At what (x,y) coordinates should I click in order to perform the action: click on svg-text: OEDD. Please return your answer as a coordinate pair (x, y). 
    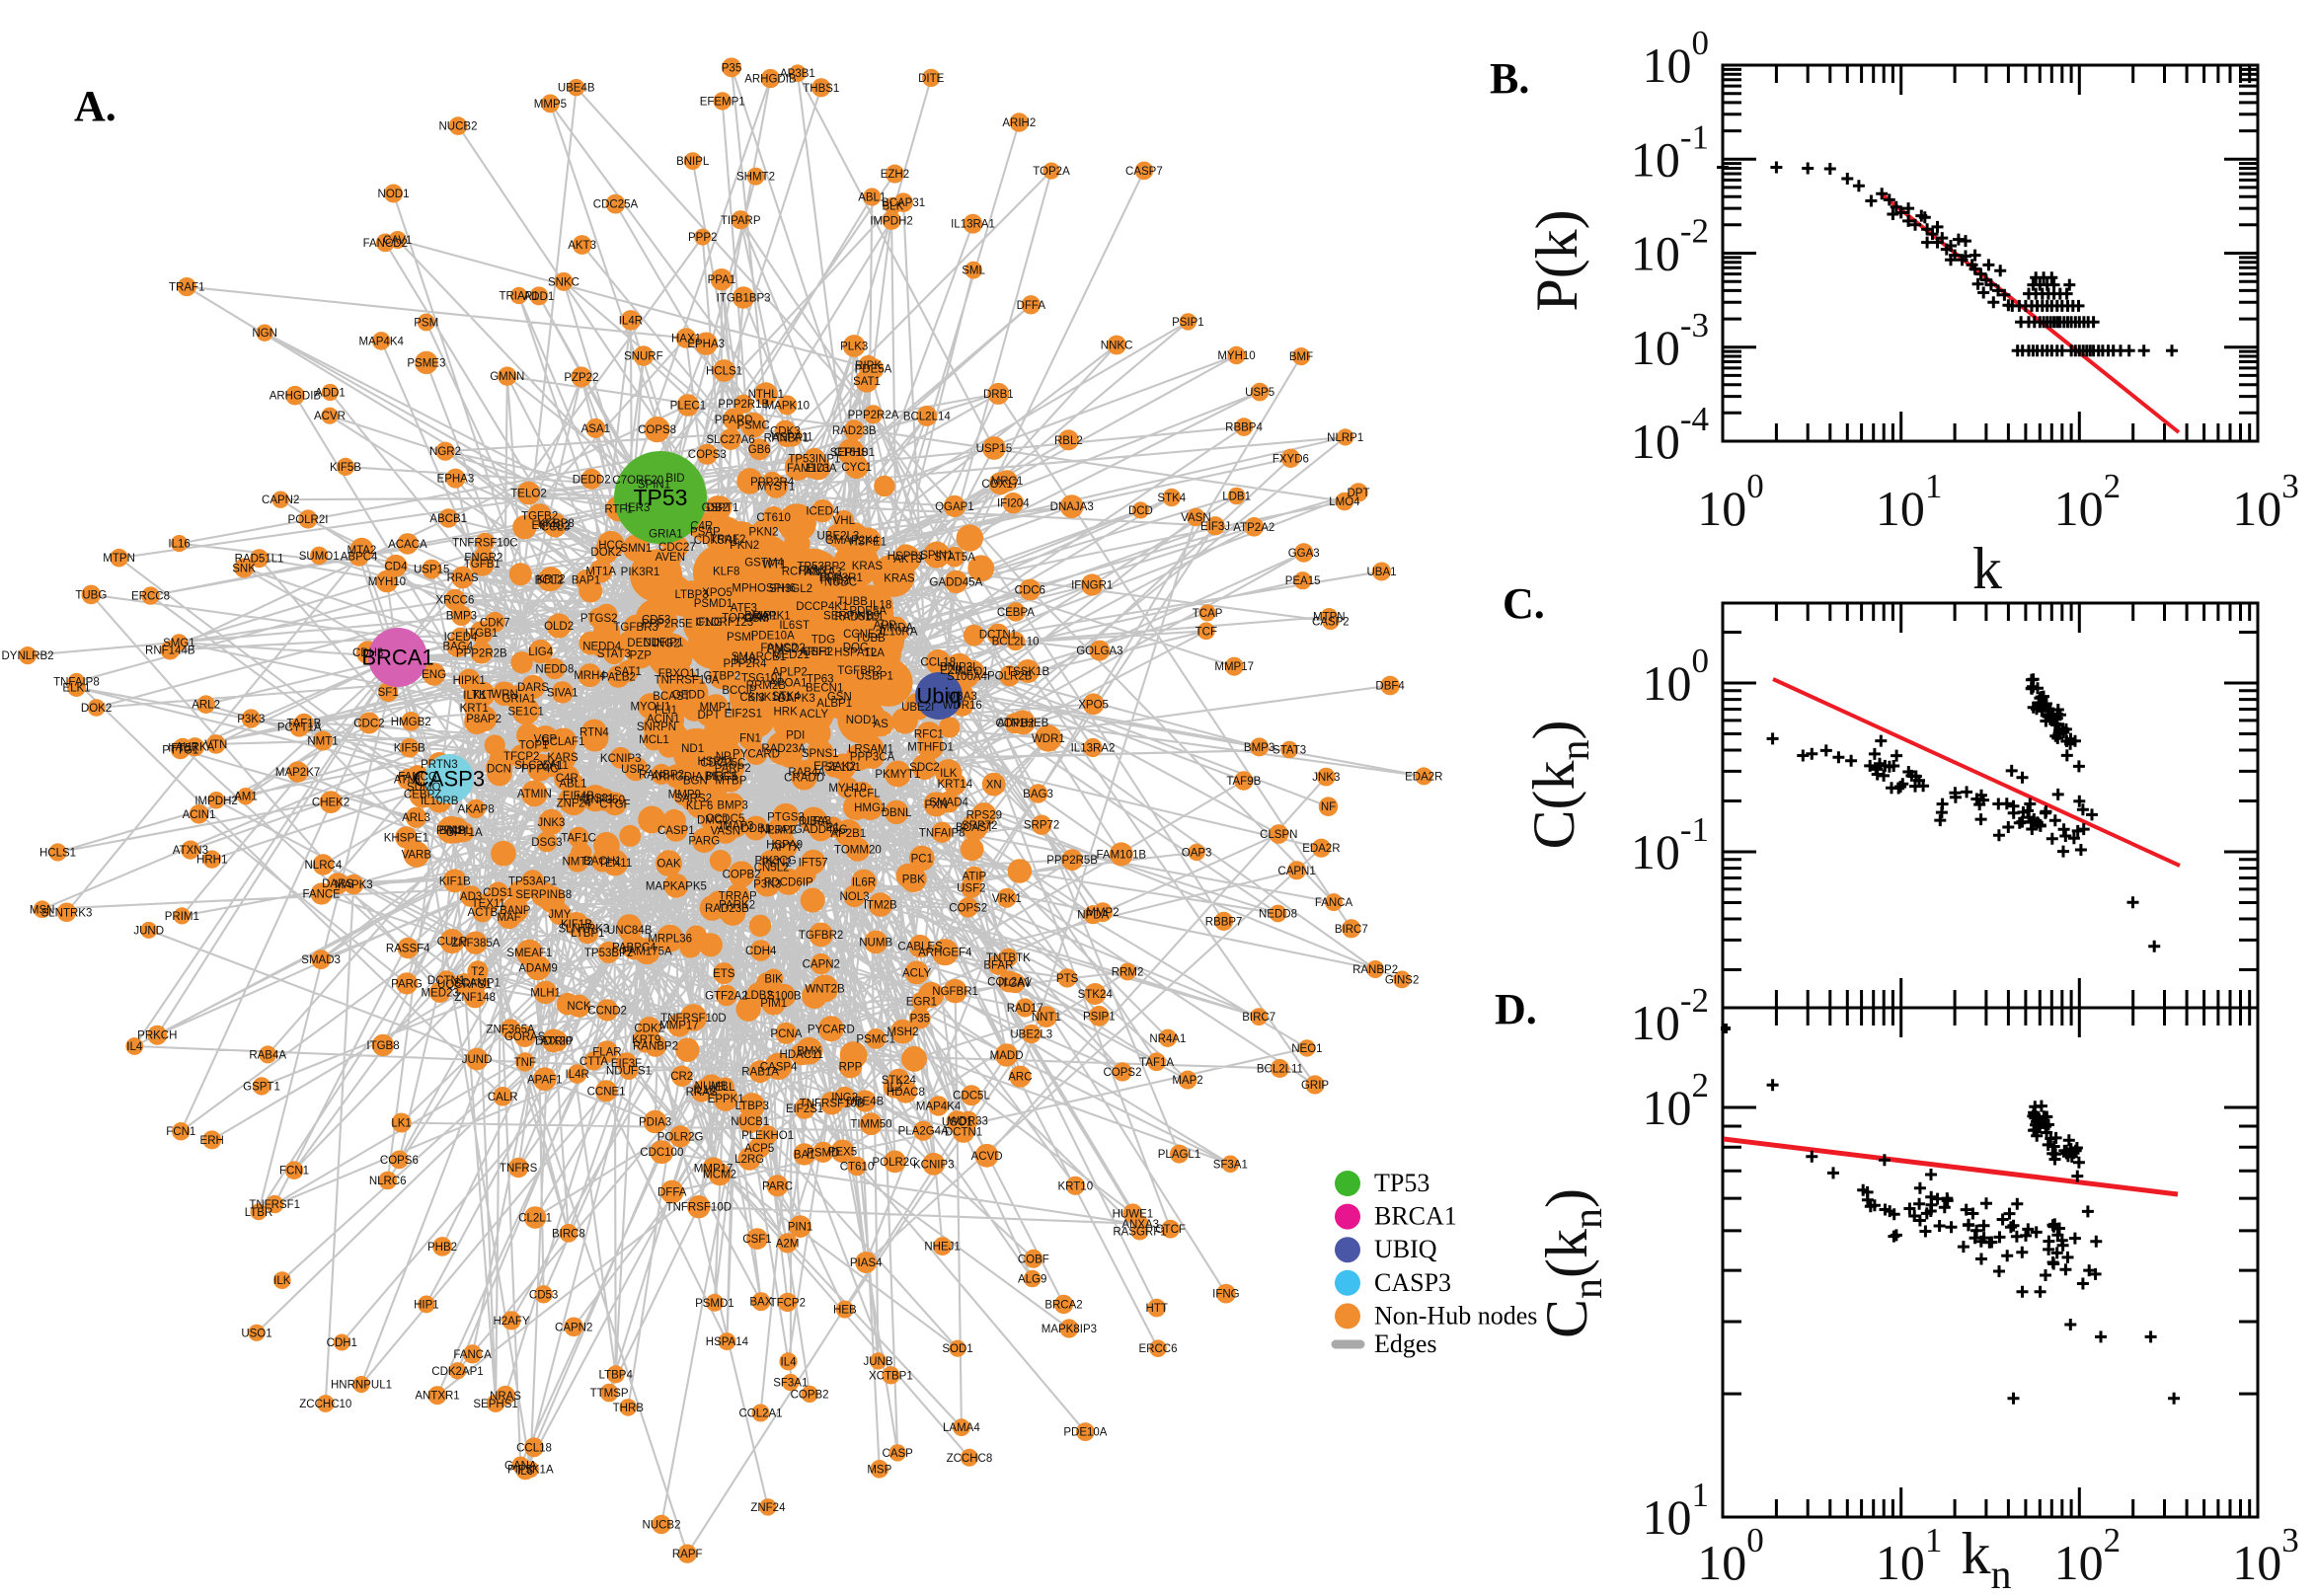
    Looking at the image, I should click on (688, 695).